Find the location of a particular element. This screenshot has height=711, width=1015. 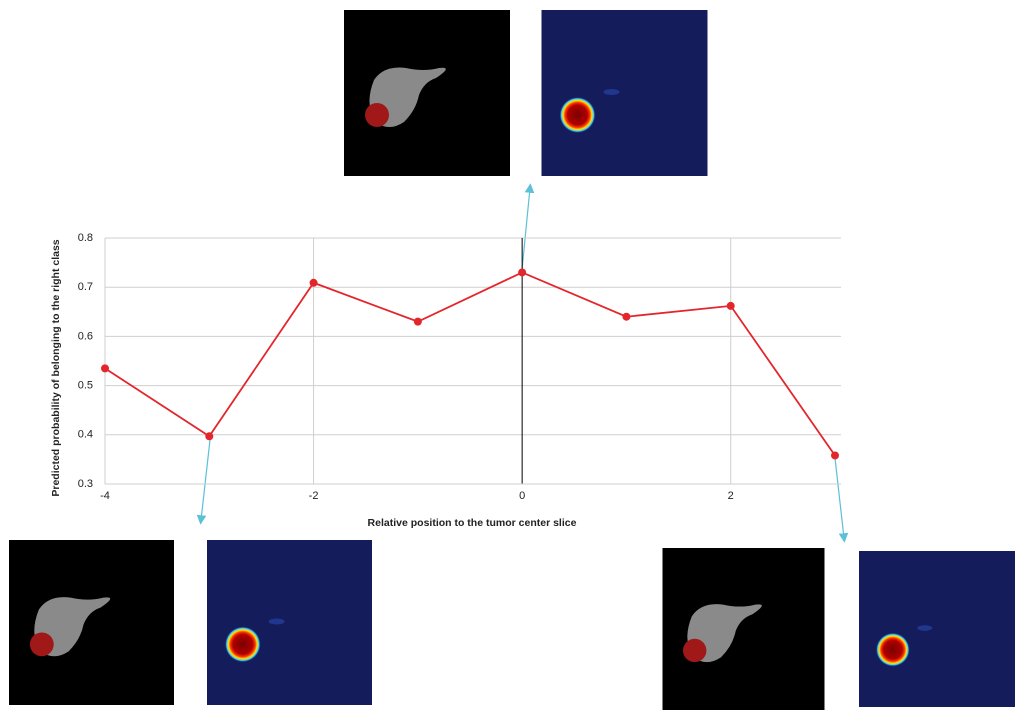

x-tick-label: -4 is located at coordinates (105, 496).